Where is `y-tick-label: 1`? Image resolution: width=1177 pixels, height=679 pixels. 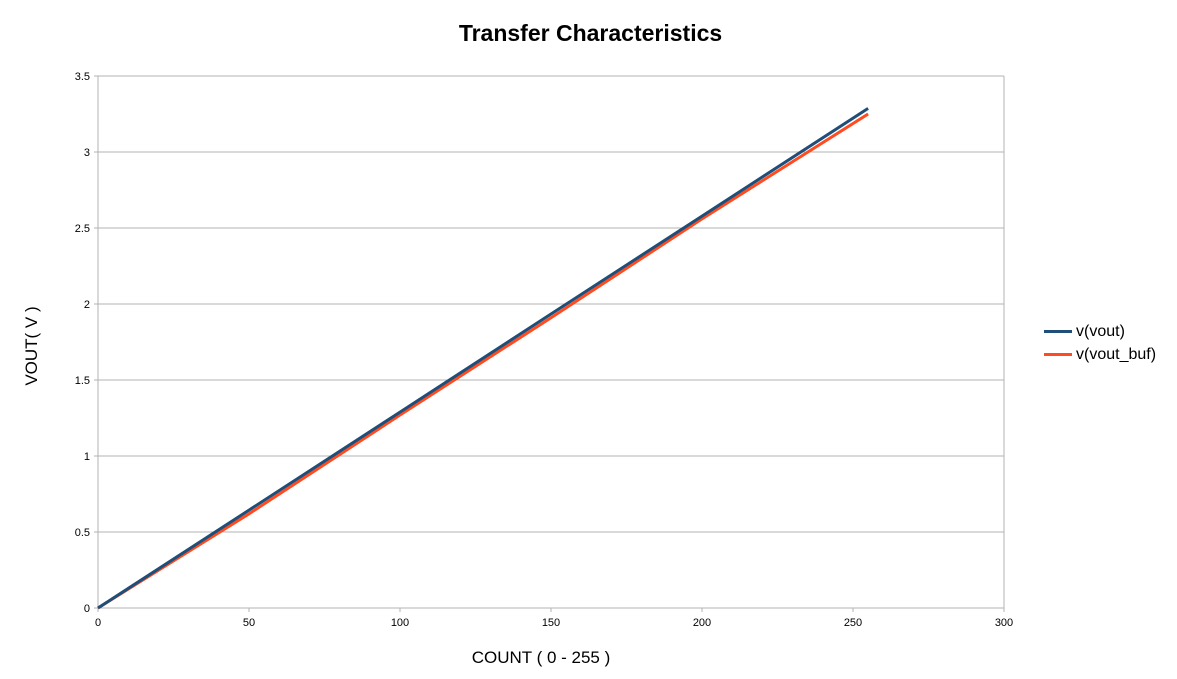
y-tick-label: 1 is located at coordinates (87, 457).